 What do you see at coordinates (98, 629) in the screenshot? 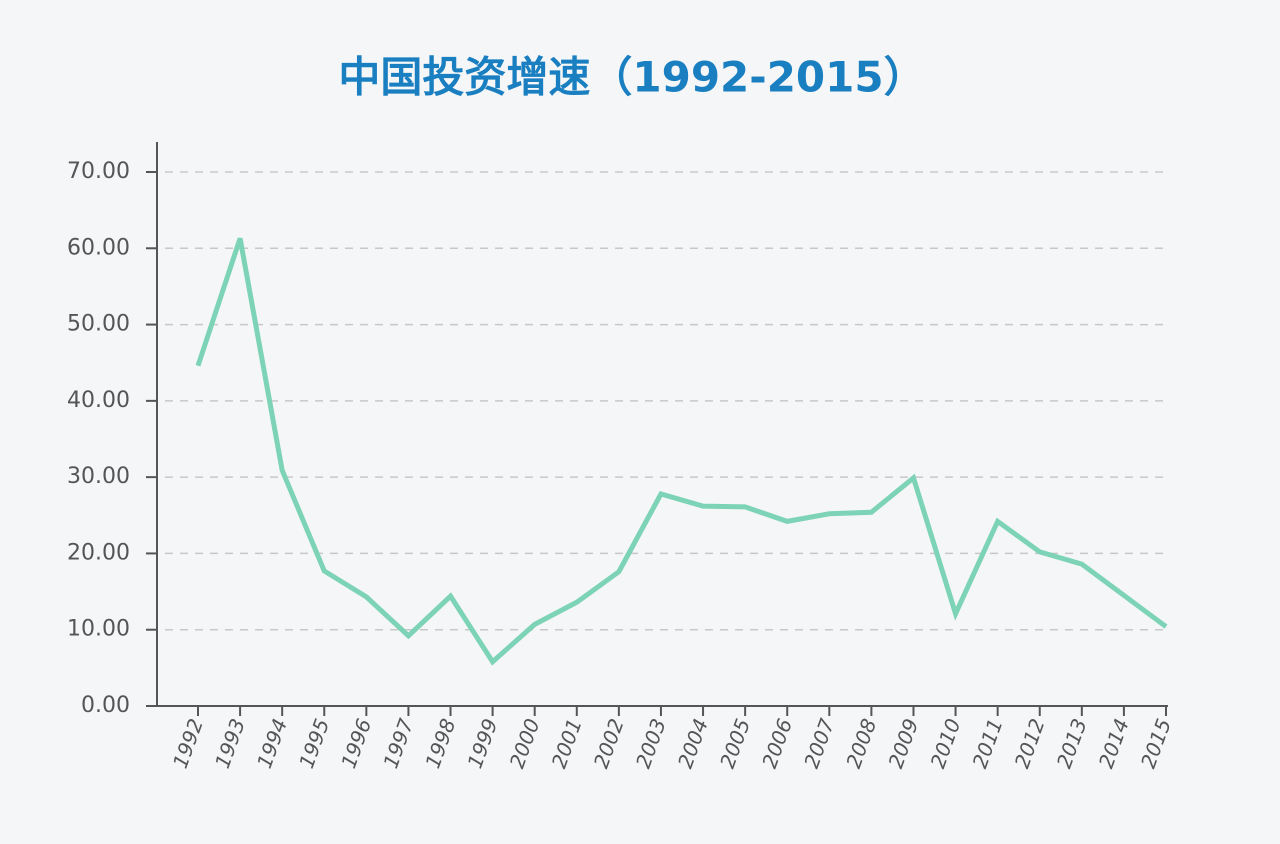
I see `y-tick-label: 10.00` at bounding box center [98, 629].